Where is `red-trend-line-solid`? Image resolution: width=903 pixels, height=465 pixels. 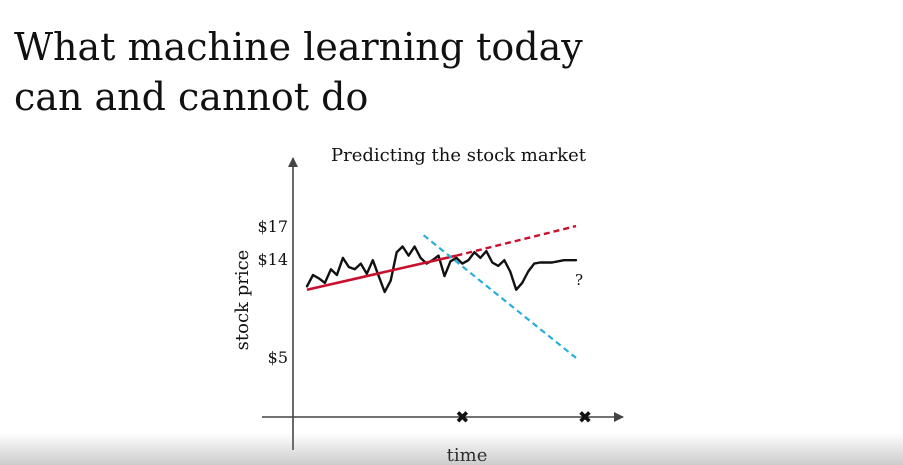 red-trend-line-solid is located at coordinates (381, 272).